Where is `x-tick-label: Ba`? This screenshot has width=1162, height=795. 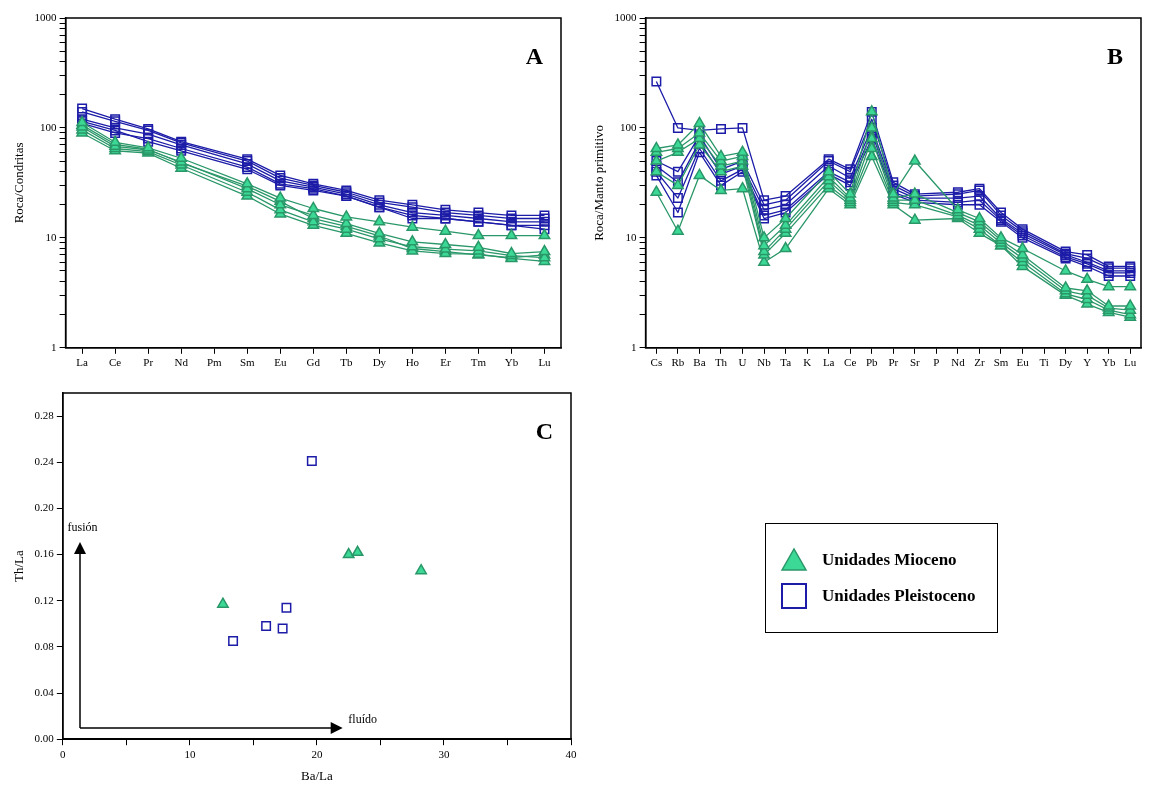
x-tick-label: Ba is located at coordinates (699, 362).